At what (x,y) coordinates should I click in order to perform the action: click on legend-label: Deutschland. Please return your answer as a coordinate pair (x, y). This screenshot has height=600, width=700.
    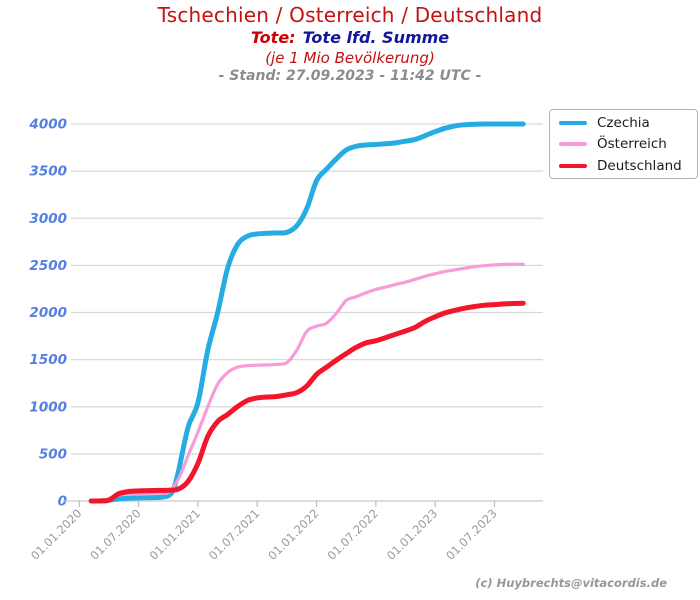
    Looking at the image, I should click on (639, 165).